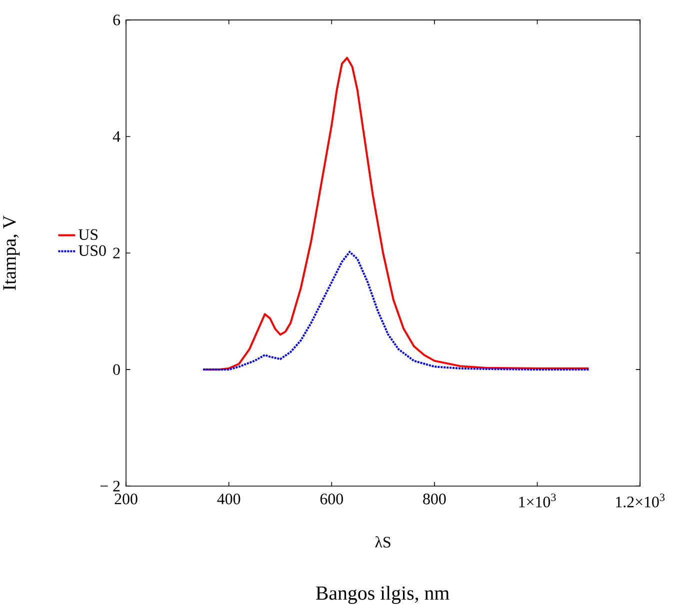 The height and width of the screenshot is (611, 682). Describe the element at coordinates (331, 499) in the screenshot. I see `x-tick-label: 600` at that location.